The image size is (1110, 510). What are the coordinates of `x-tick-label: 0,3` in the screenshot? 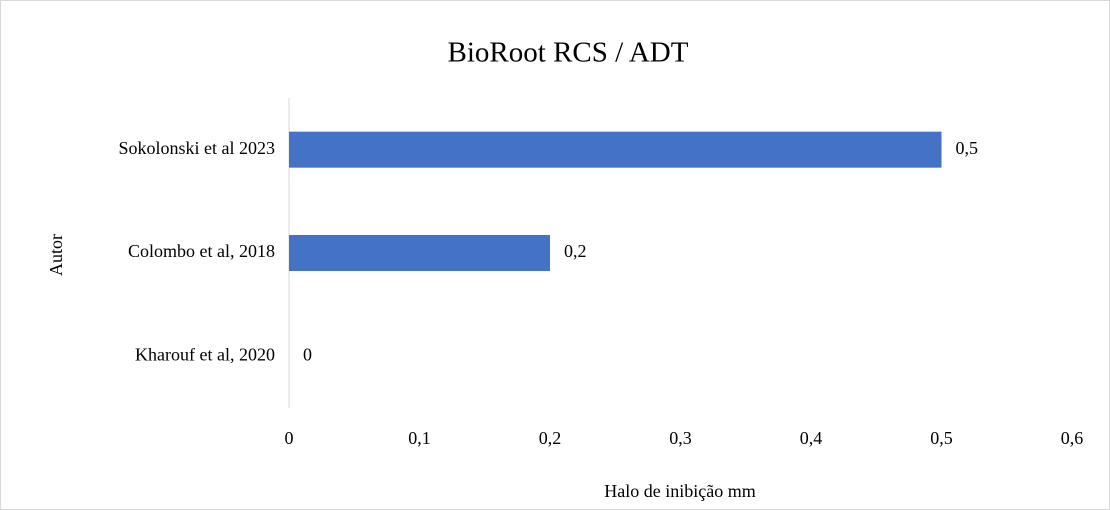 It's located at (680, 438).